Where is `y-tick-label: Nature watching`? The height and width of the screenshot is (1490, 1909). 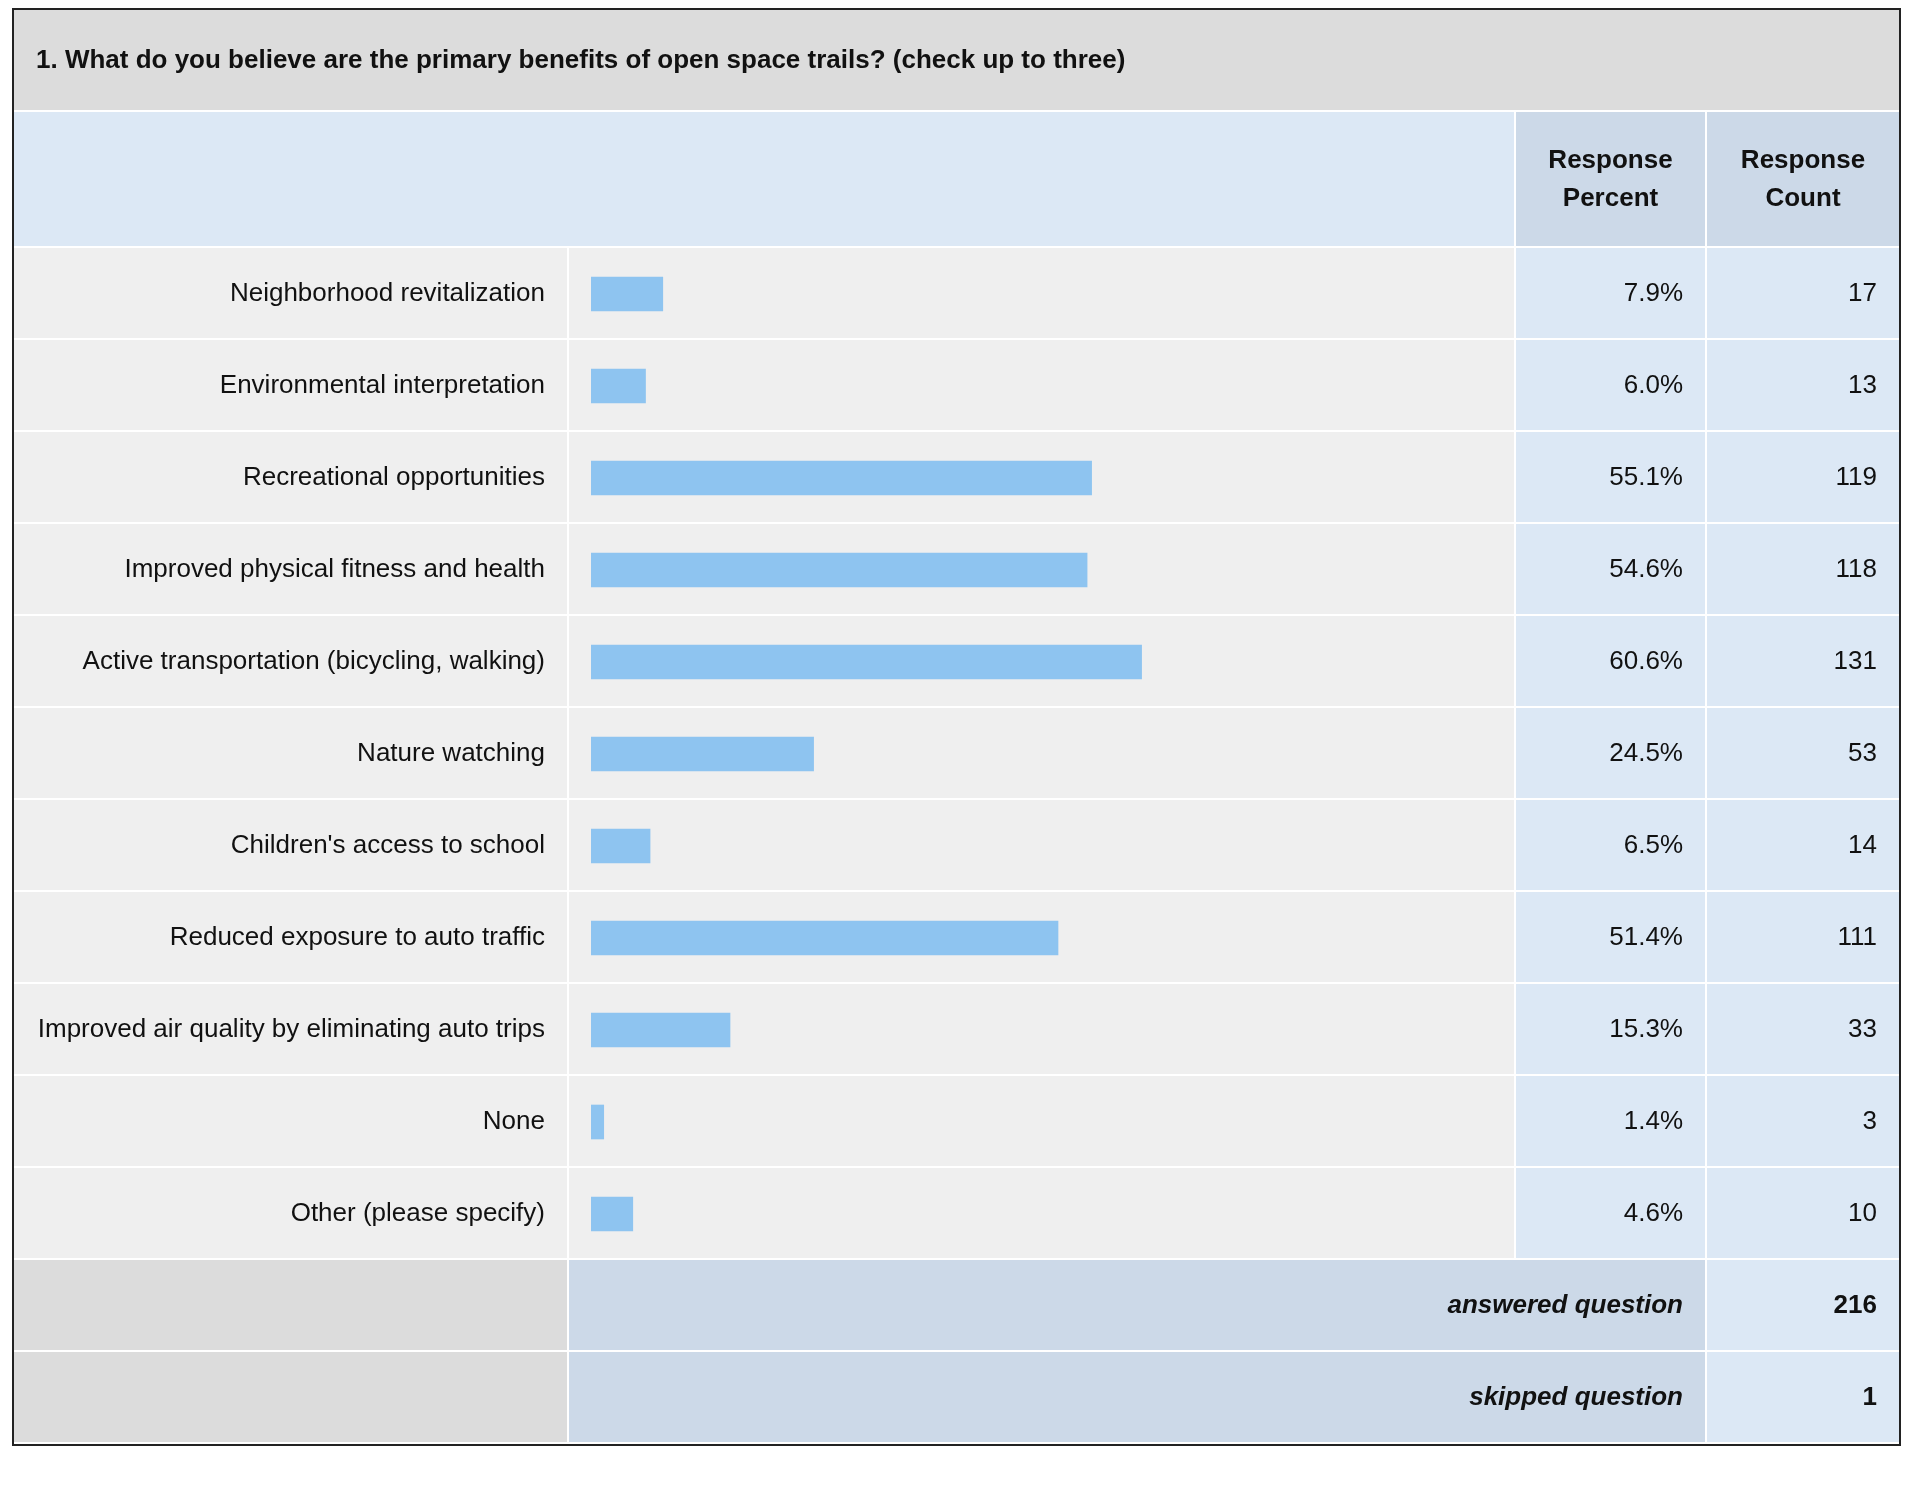 y-tick-label: Nature watching is located at coordinates (451, 753).